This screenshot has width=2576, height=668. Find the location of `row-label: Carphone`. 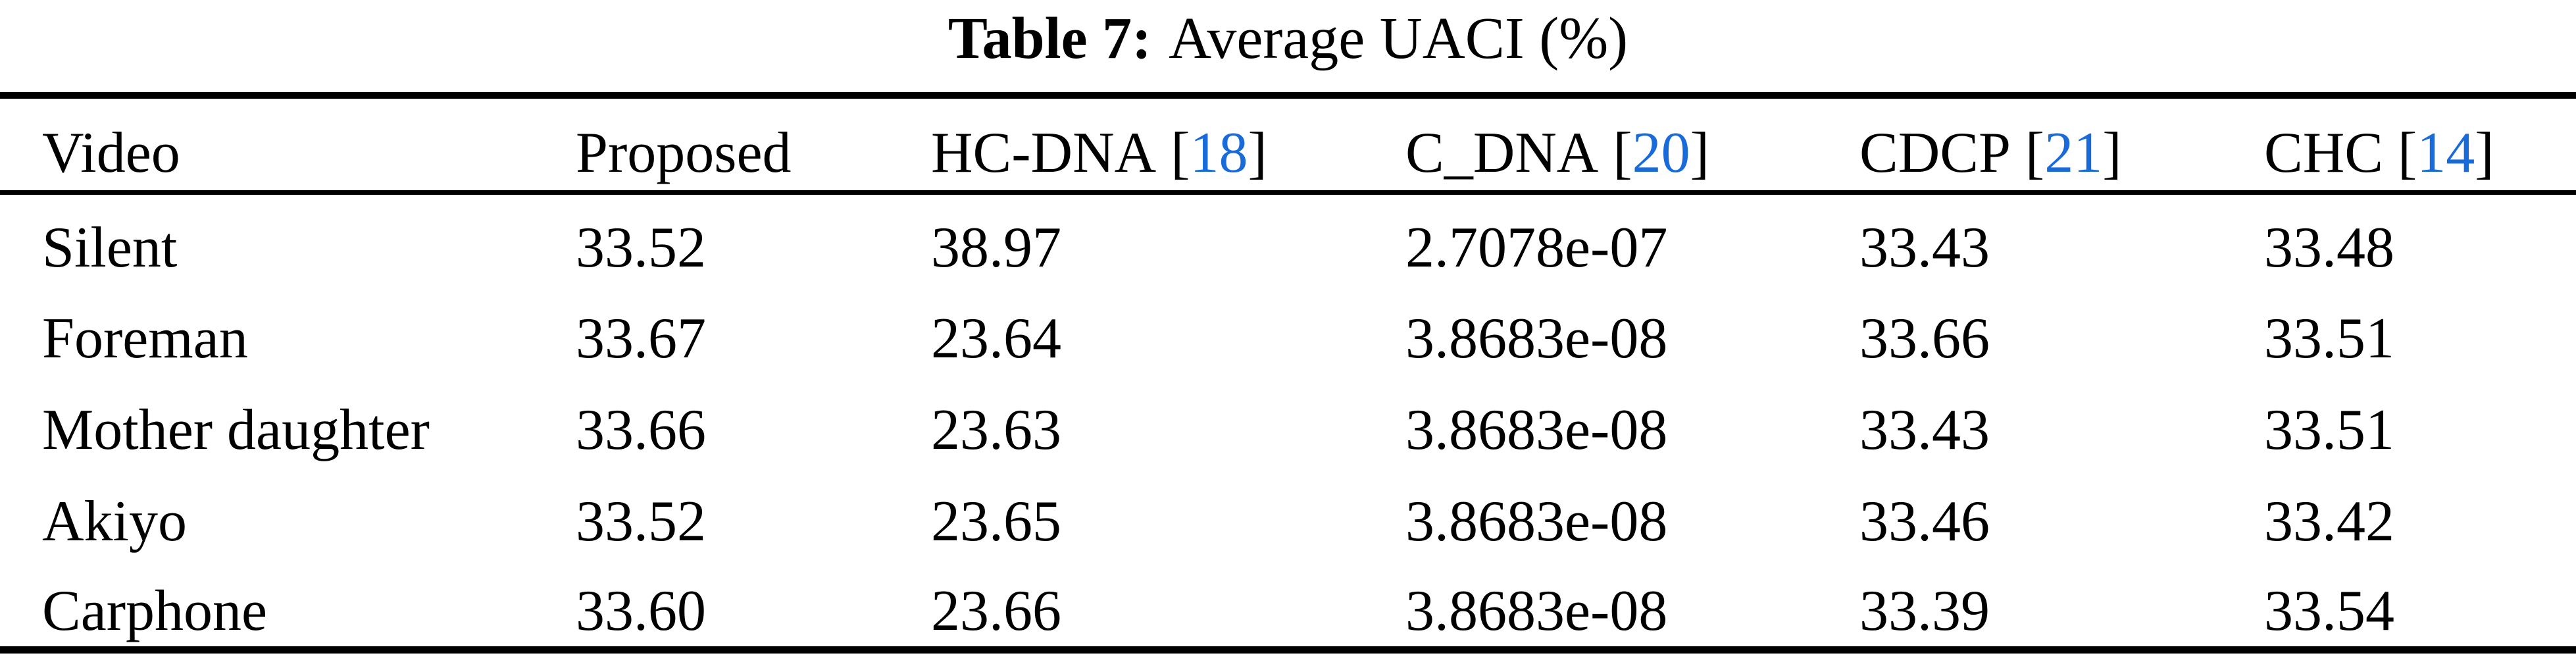

row-label: Carphone is located at coordinates (155, 610).